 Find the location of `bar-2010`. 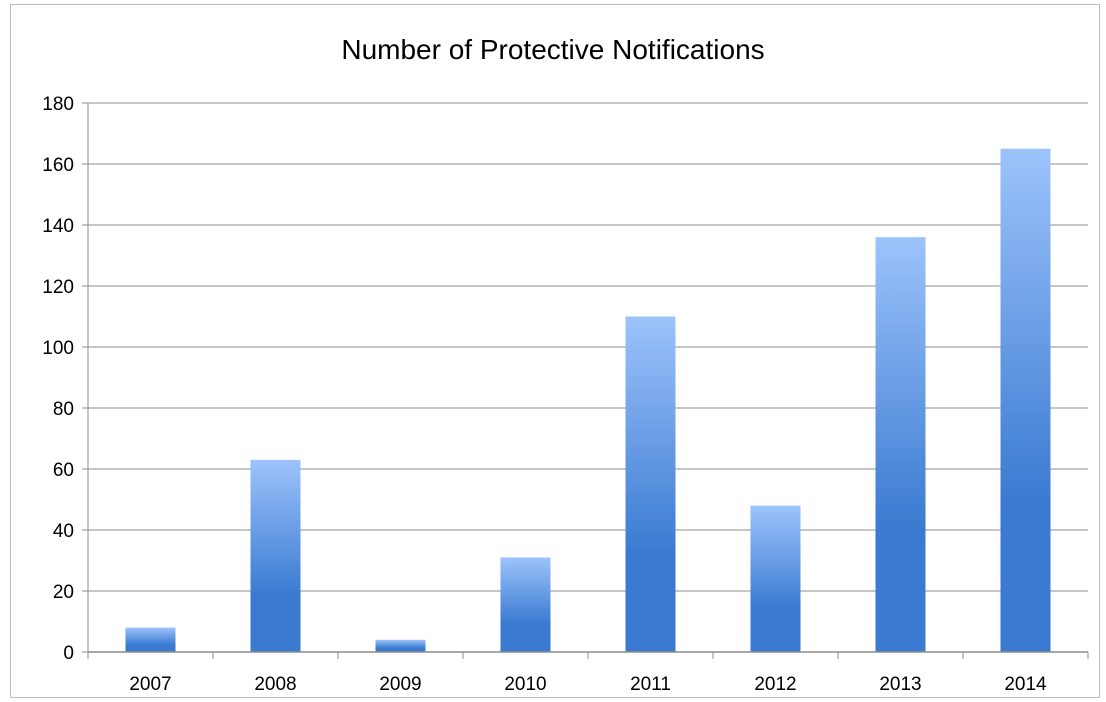

bar-2010 is located at coordinates (525, 604).